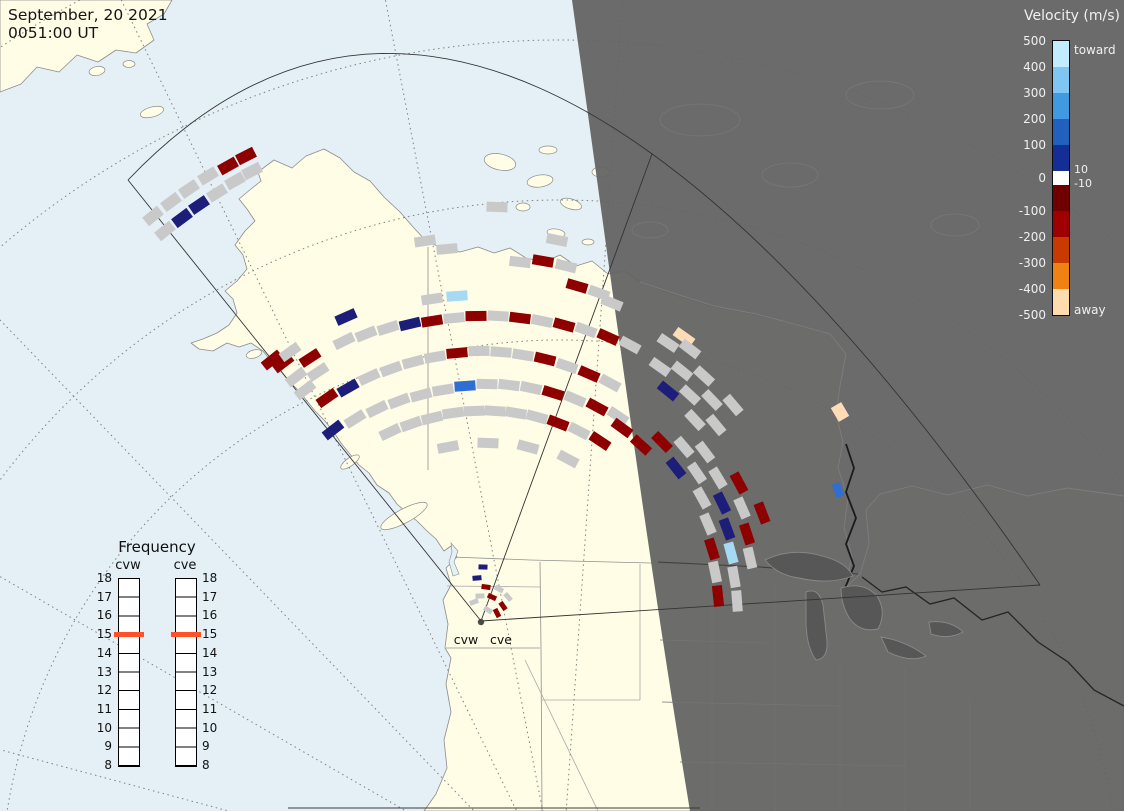 Image resolution: width=1124 pixels, height=811 pixels. I want to click on james-bay-coast, so click(850, 516).